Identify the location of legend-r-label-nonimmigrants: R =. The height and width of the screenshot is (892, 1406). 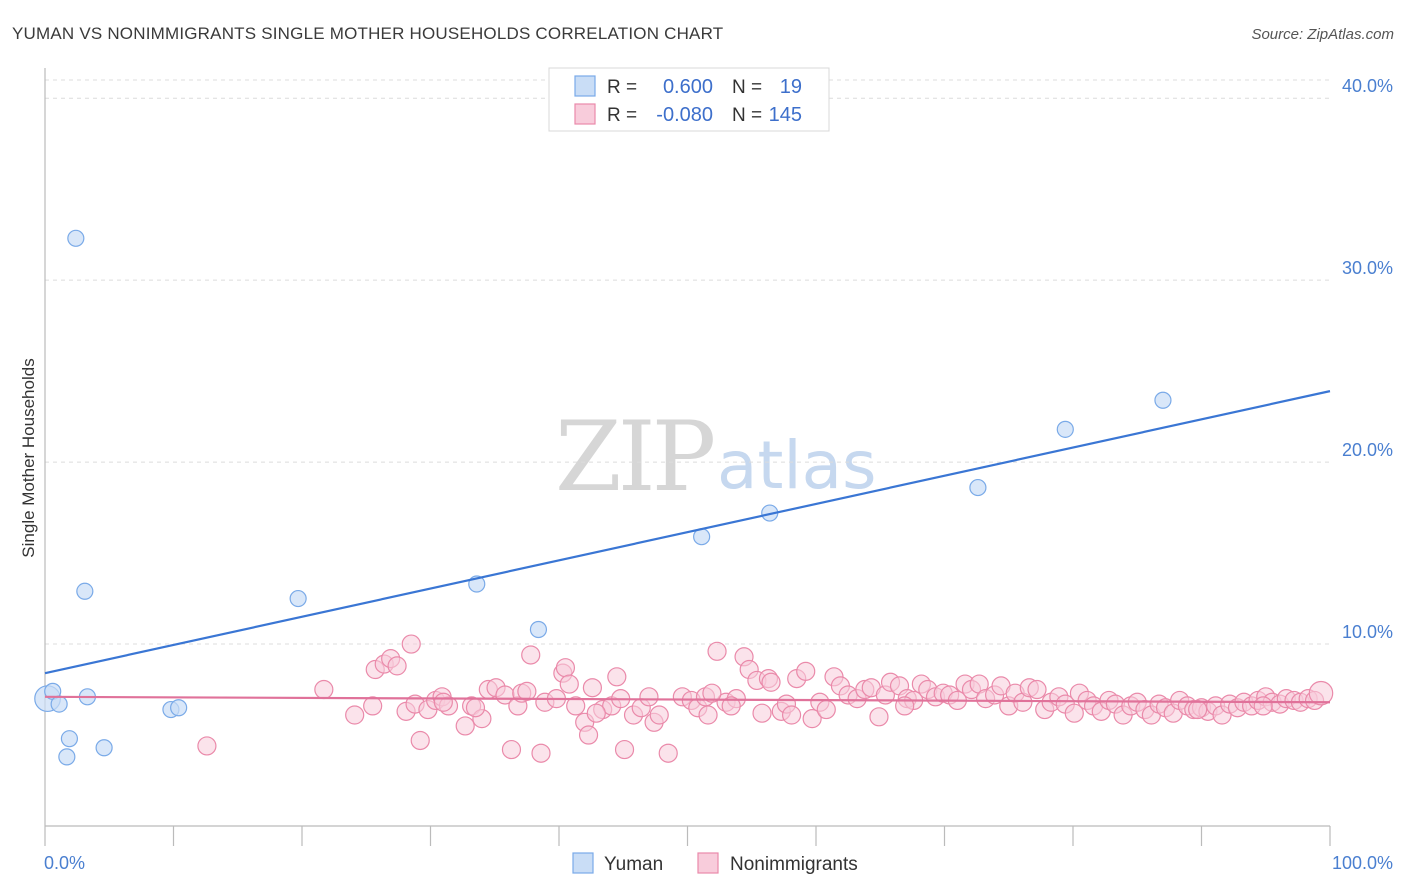
(622, 115).